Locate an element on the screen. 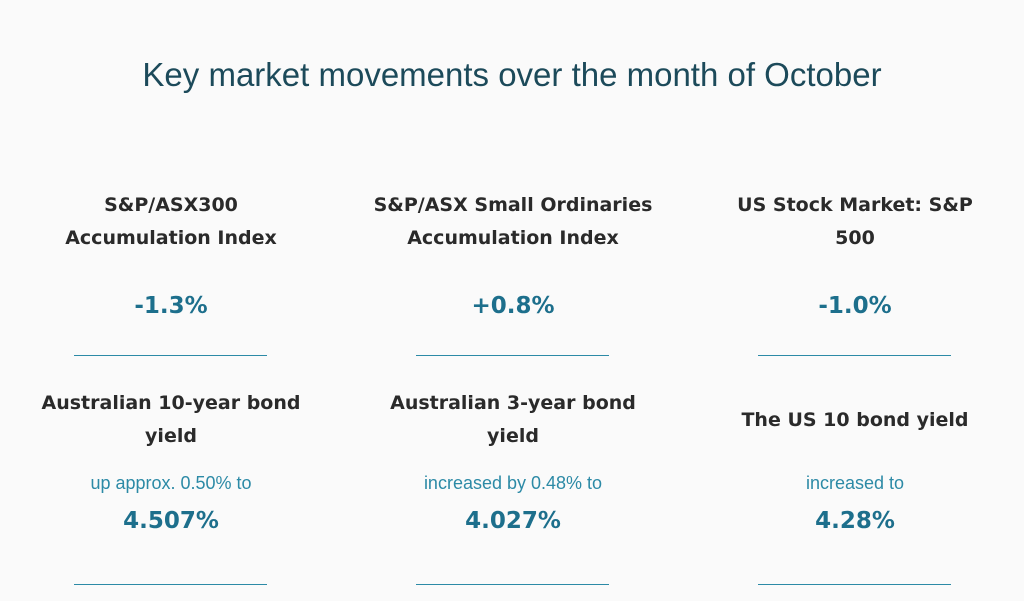 The width and height of the screenshot is (1024, 601). card-value: 4.28% is located at coordinates (855, 521).